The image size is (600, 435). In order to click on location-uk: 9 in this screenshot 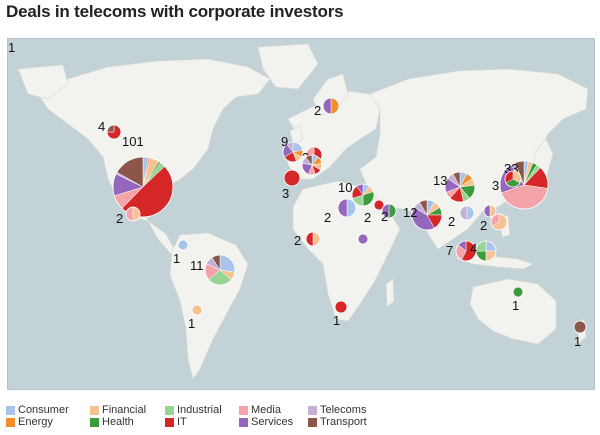, I will do `click(292, 148)`.